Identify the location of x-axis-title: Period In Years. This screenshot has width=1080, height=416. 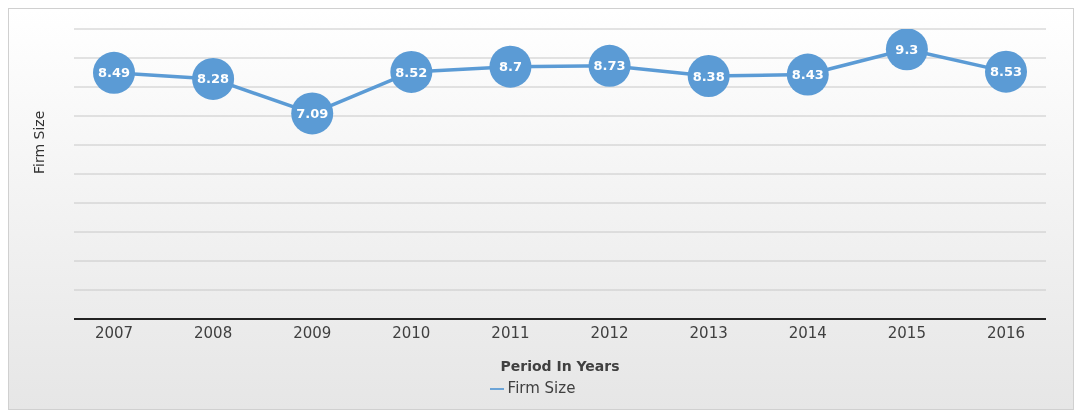
(560, 366).